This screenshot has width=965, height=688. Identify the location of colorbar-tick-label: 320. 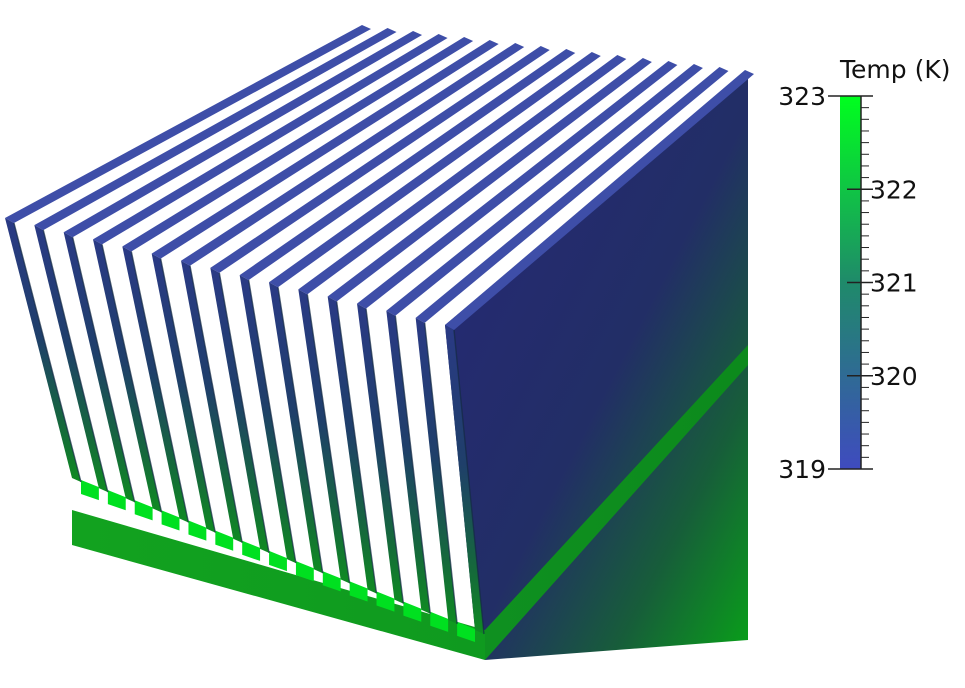
(894, 376).